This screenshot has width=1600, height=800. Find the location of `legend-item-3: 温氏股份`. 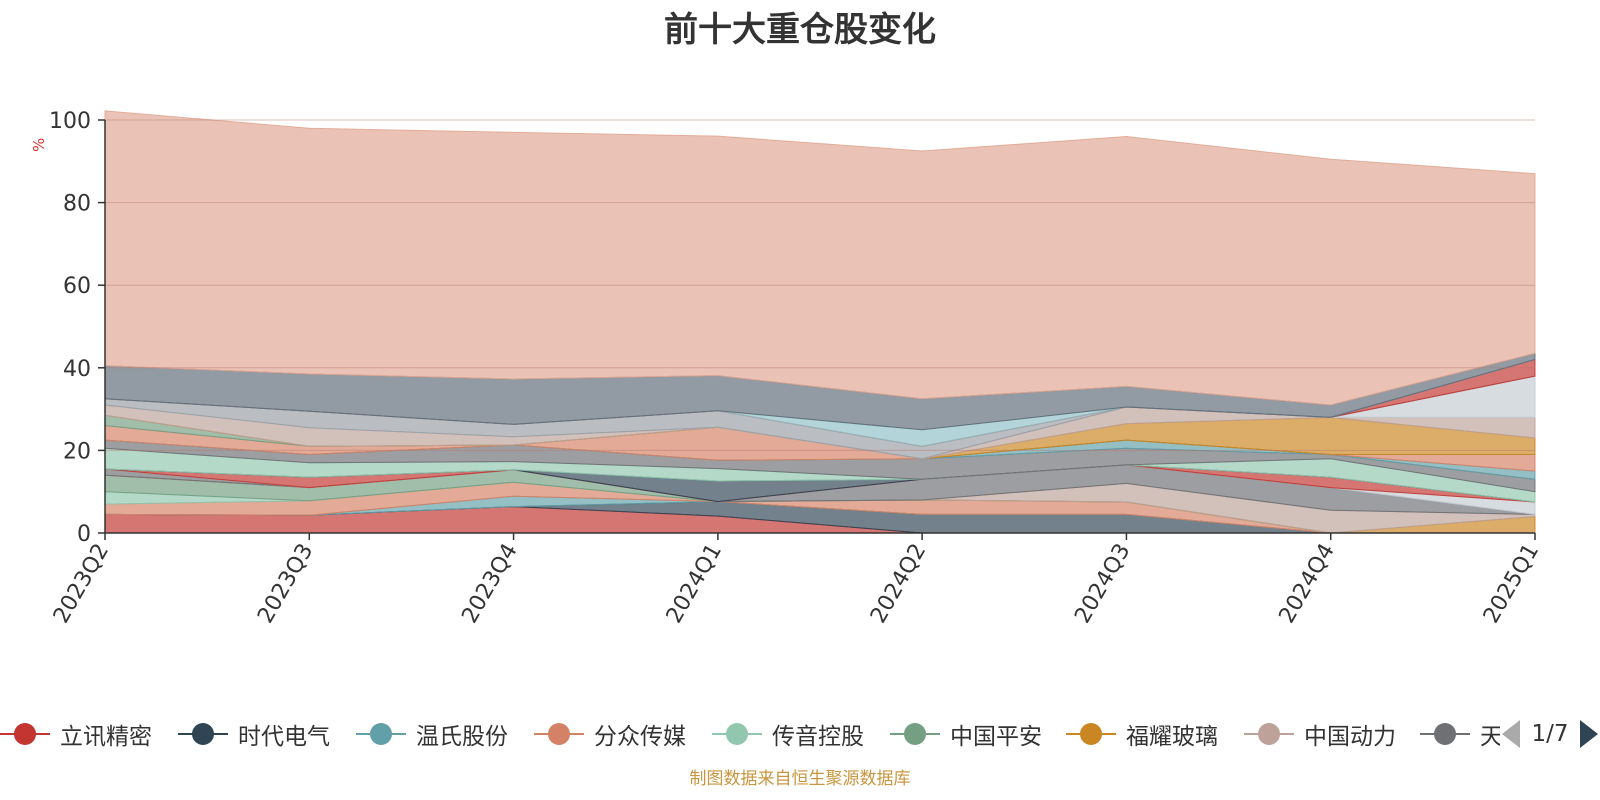

legend-item-3: 温氏股份 is located at coordinates (432, 734).